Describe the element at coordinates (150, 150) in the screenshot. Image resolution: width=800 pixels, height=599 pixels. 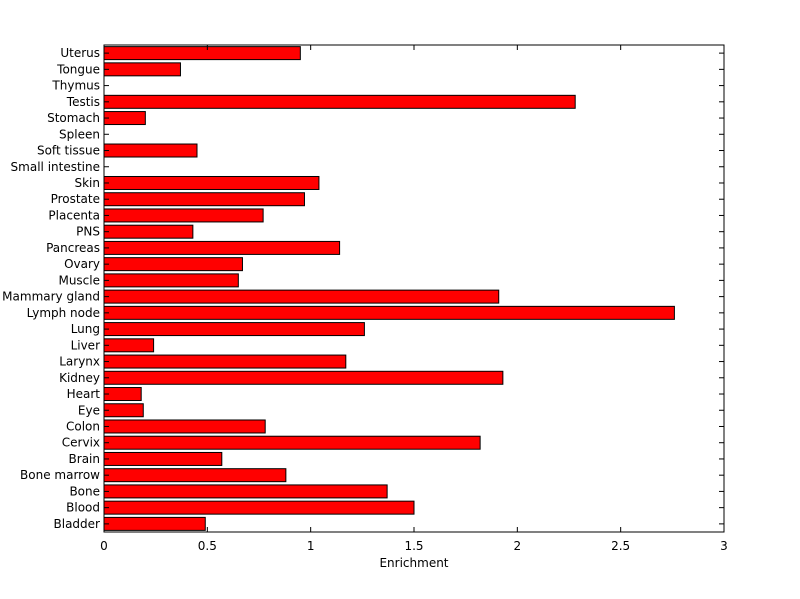
I see `bar-soft-tissue` at that location.